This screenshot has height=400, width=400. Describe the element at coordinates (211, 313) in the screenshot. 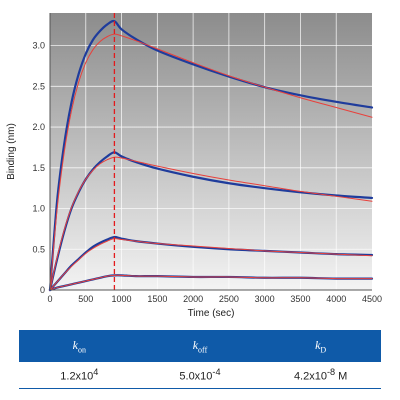

I see `x-axis-label: Time (sec)` at that location.